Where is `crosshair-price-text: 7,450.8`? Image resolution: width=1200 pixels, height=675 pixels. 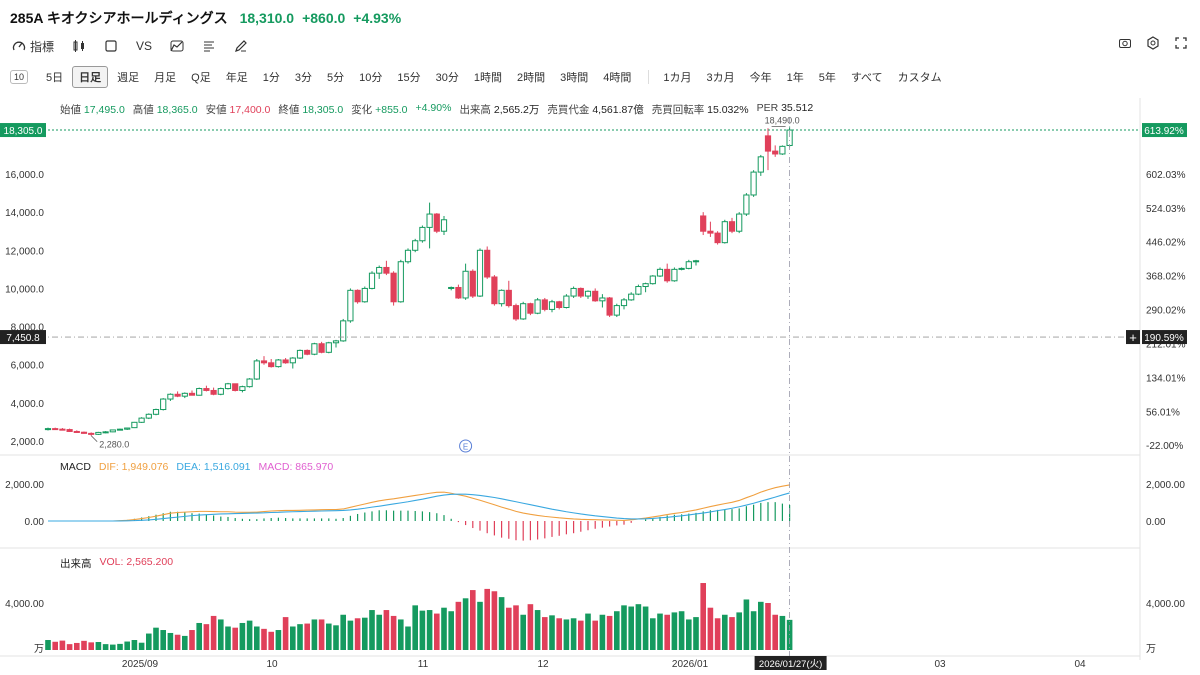
crosshair-price-text: 7,450.8 is located at coordinates (23, 338).